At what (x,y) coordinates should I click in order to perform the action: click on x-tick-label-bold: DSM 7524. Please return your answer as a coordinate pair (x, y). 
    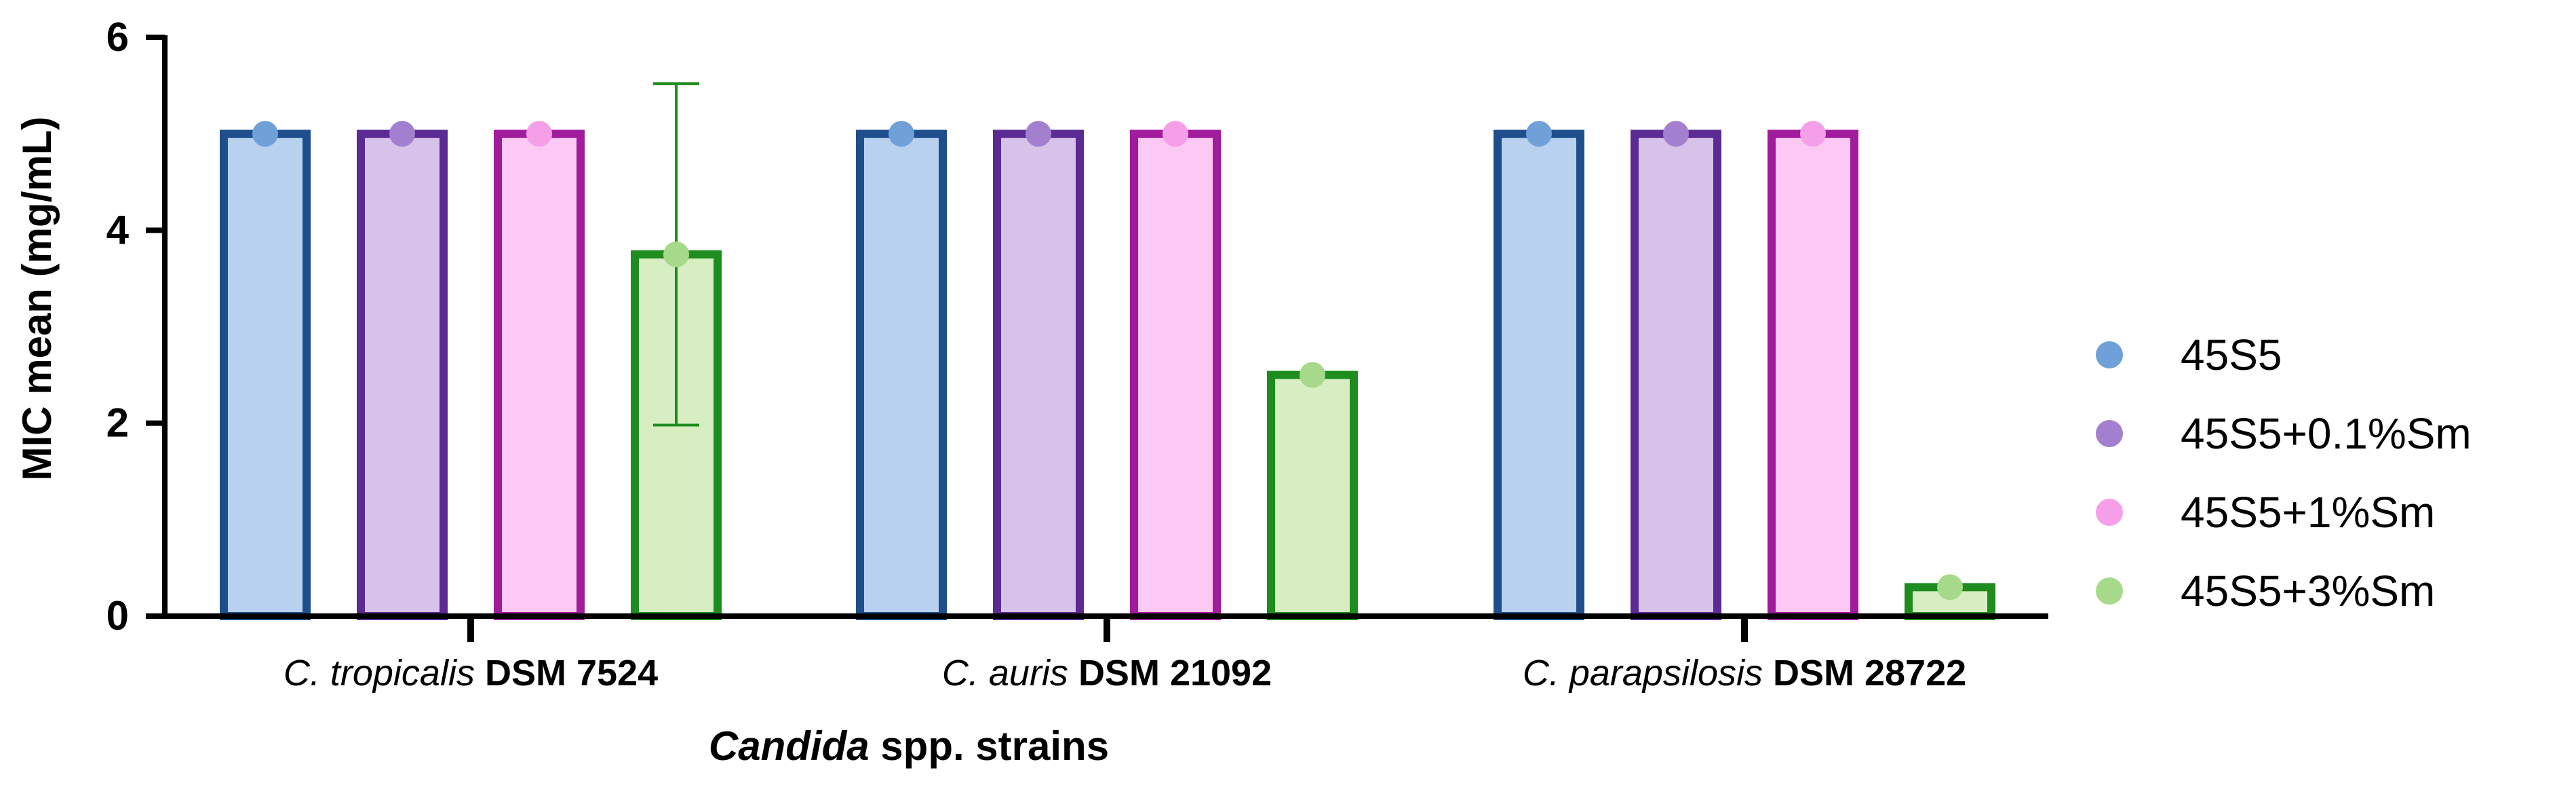
    Looking at the image, I should click on (571, 673).